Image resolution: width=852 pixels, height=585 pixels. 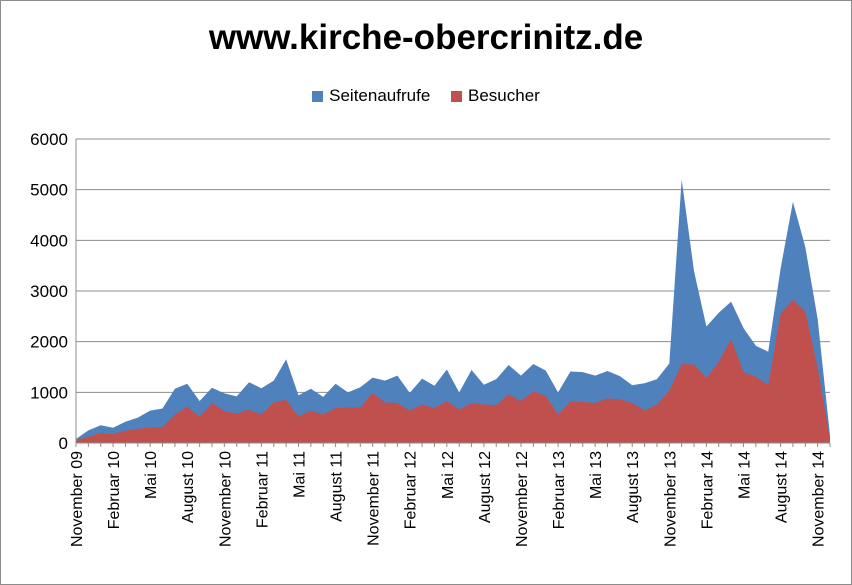 I want to click on x-tick-label: August 12, so click(x=485, y=487).